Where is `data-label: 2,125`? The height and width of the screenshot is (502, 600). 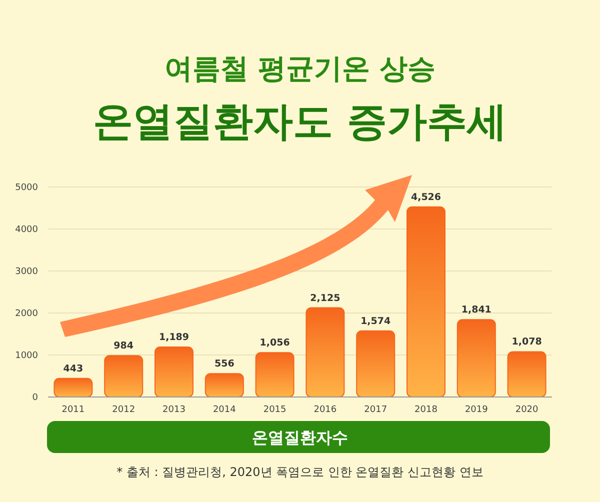 data-label: 2,125 is located at coordinates (325, 298).